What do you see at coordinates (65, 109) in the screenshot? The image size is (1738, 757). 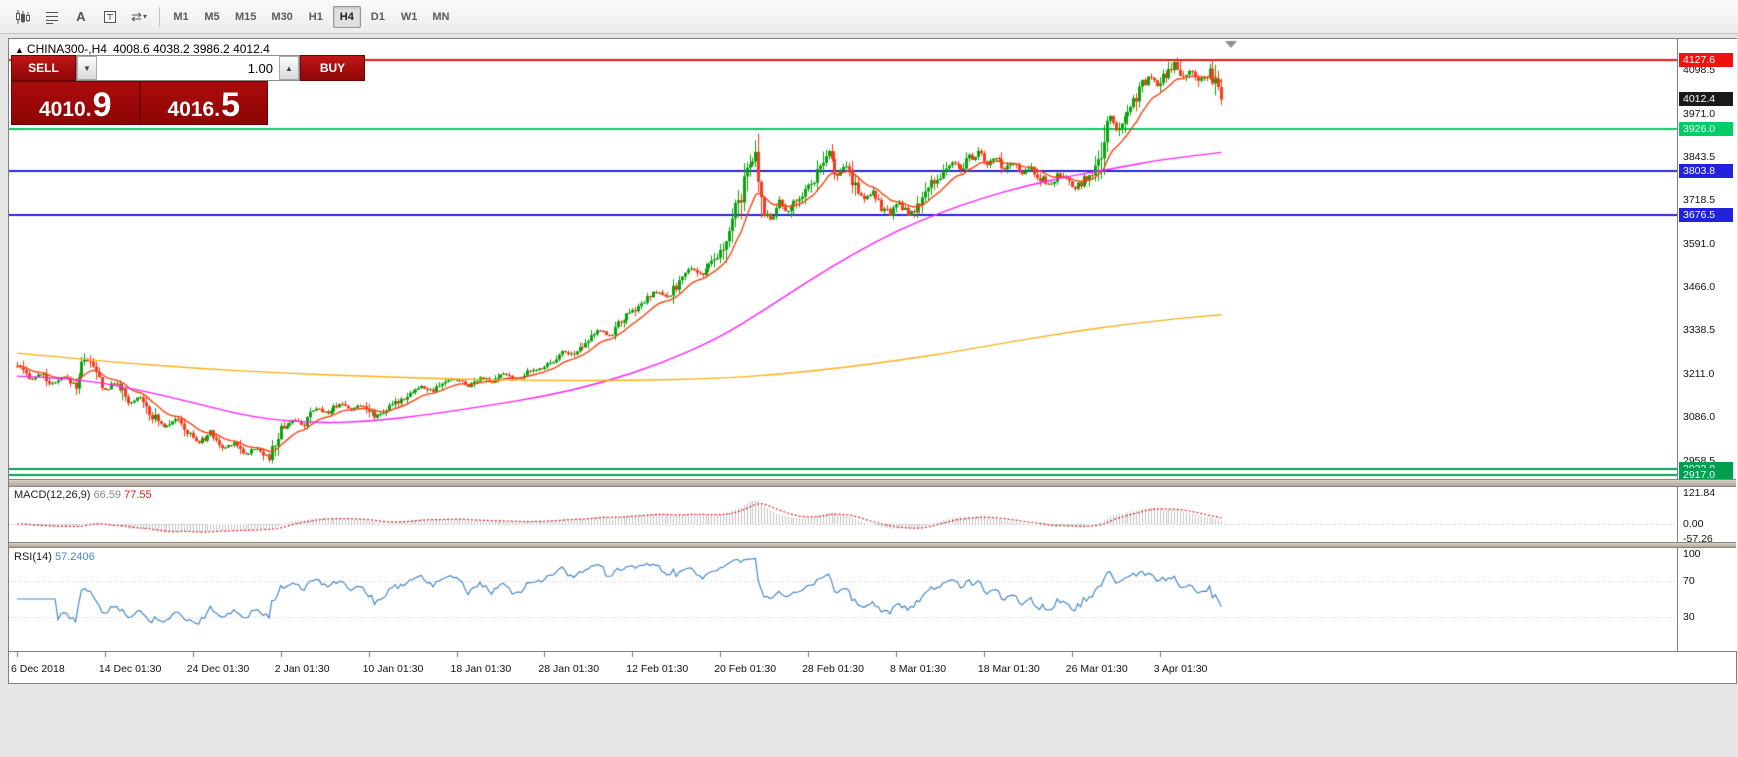 I see `price-main-digits: 4010.` at bounding box center [65, 109].